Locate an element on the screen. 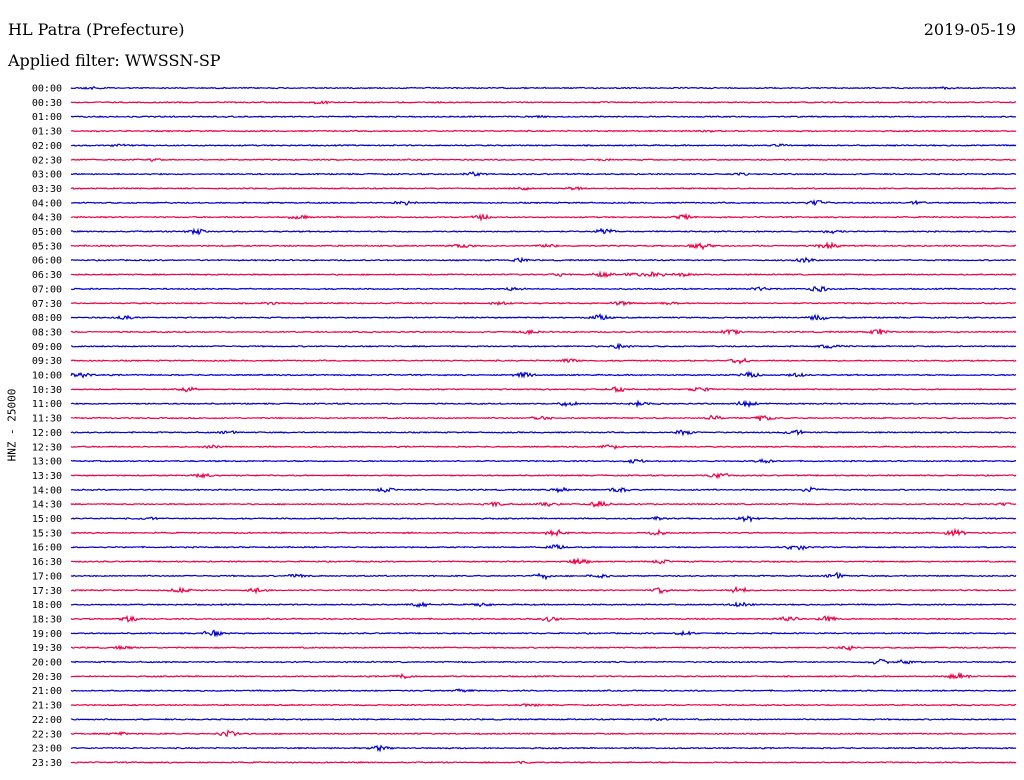 The image size is (1024, 780). time-tick-label: 05:00 is located at coordinates (47, 232).